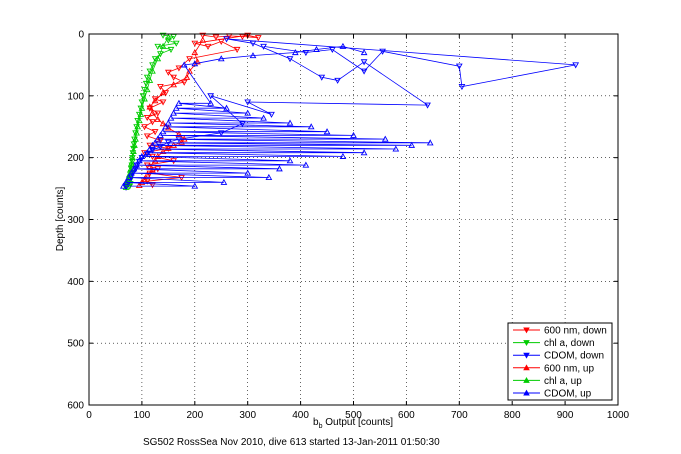 This screenshot has width=681, height=454. Describe the element at coordinates (554, 343) in the screenshot. I see `legend-entry: chl a, down` at that location.